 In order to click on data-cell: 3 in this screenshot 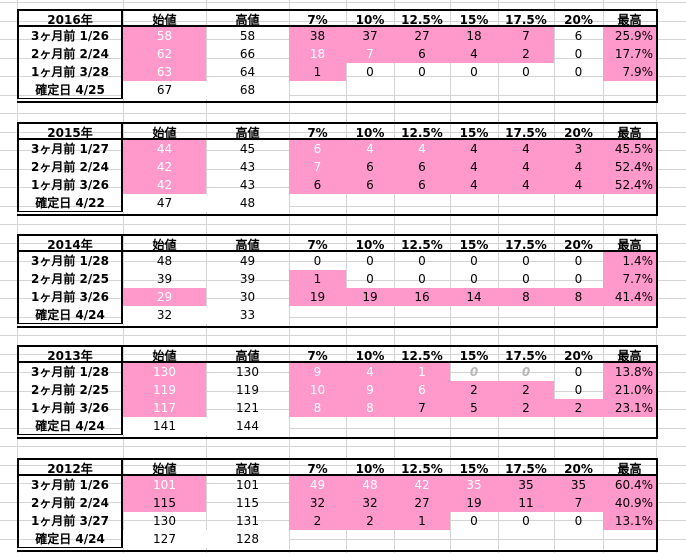, I will do `click(578, 149)`.